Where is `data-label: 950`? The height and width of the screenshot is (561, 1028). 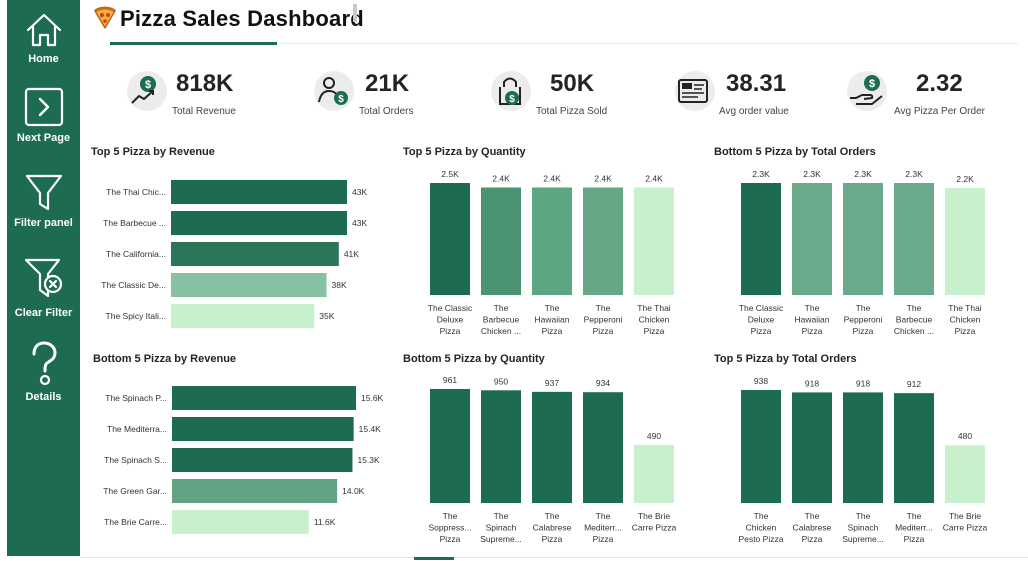
data-label: 950 is located at coordinates (501, 381).